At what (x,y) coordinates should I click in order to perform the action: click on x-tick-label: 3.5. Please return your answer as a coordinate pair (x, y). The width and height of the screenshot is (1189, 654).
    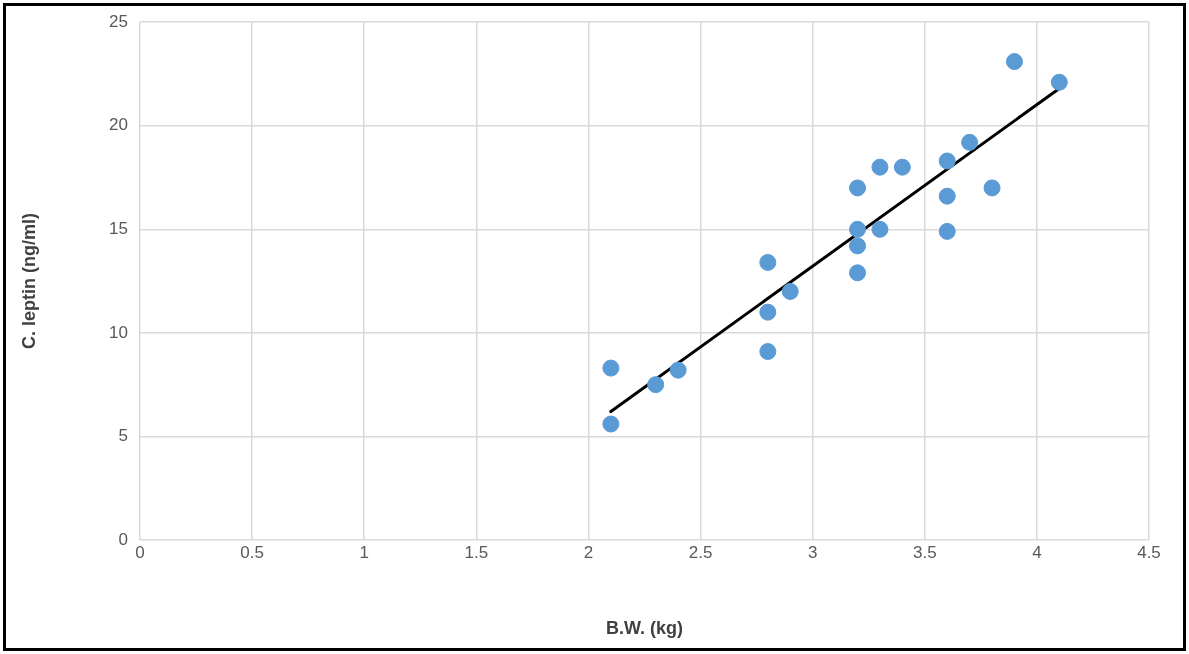
    Looking at the image, I should click on (924, 552).